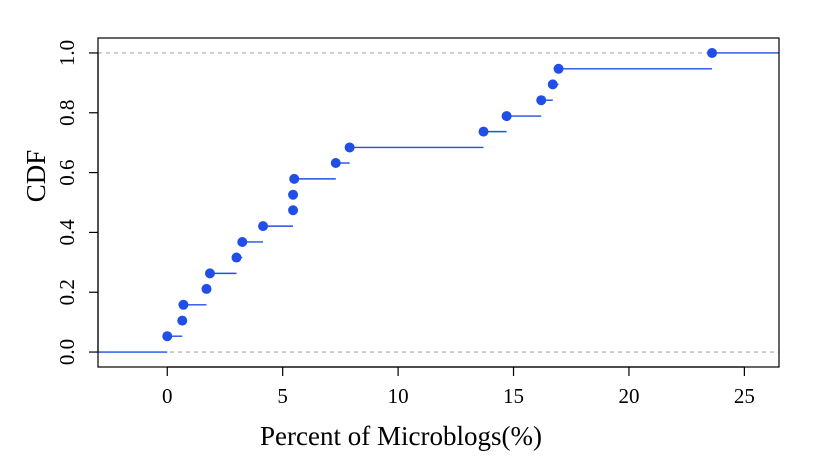  I want to click on x-axis-title: Percent of Microblogs(%), so click(401, 436).